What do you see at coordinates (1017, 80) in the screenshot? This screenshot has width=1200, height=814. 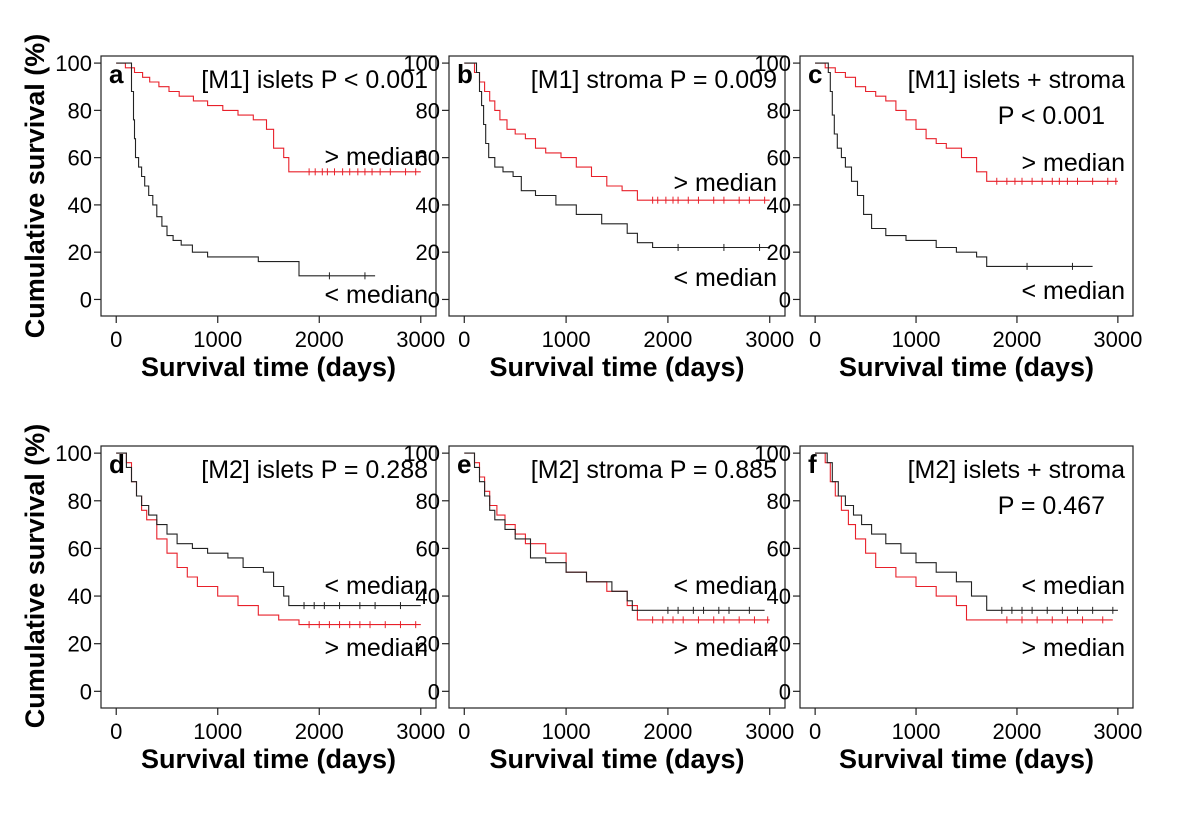 I see `panel-title: [M1] islets + stroma` at bounding box center [1017, 80].